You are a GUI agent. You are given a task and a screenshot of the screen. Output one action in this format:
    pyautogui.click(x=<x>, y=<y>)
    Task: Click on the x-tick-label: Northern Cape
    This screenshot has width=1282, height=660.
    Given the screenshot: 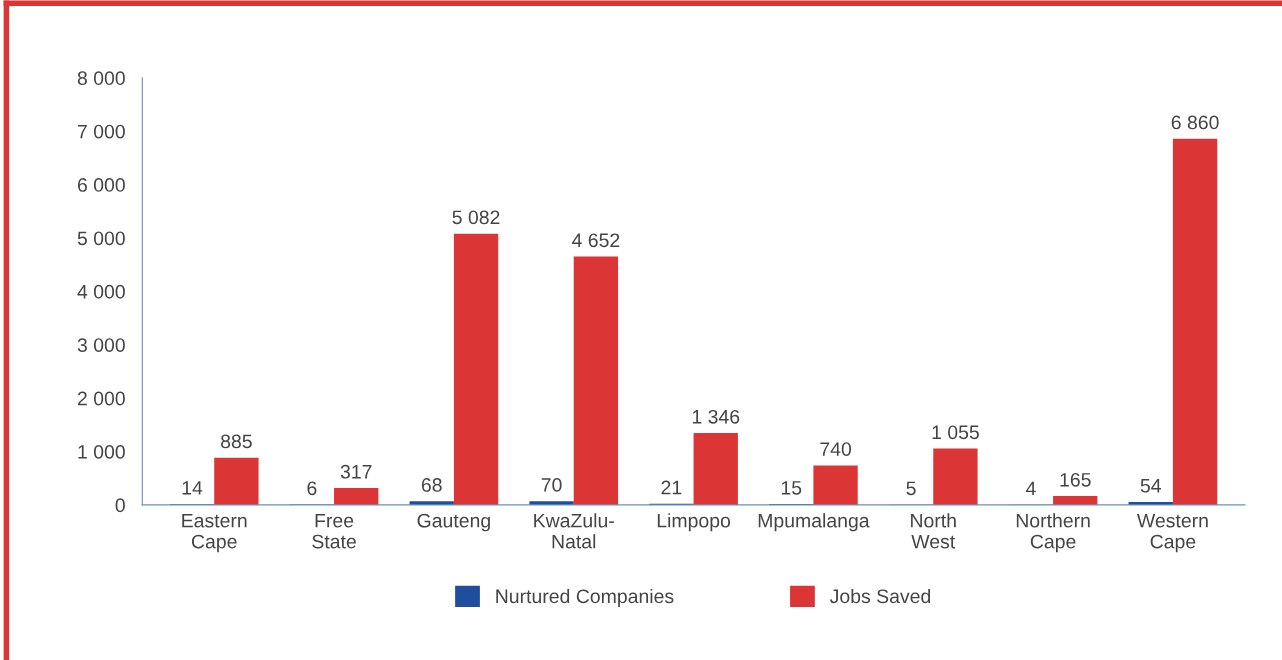 What is the action you would take?
    pyautogui.click(x=1053, y=533)
    